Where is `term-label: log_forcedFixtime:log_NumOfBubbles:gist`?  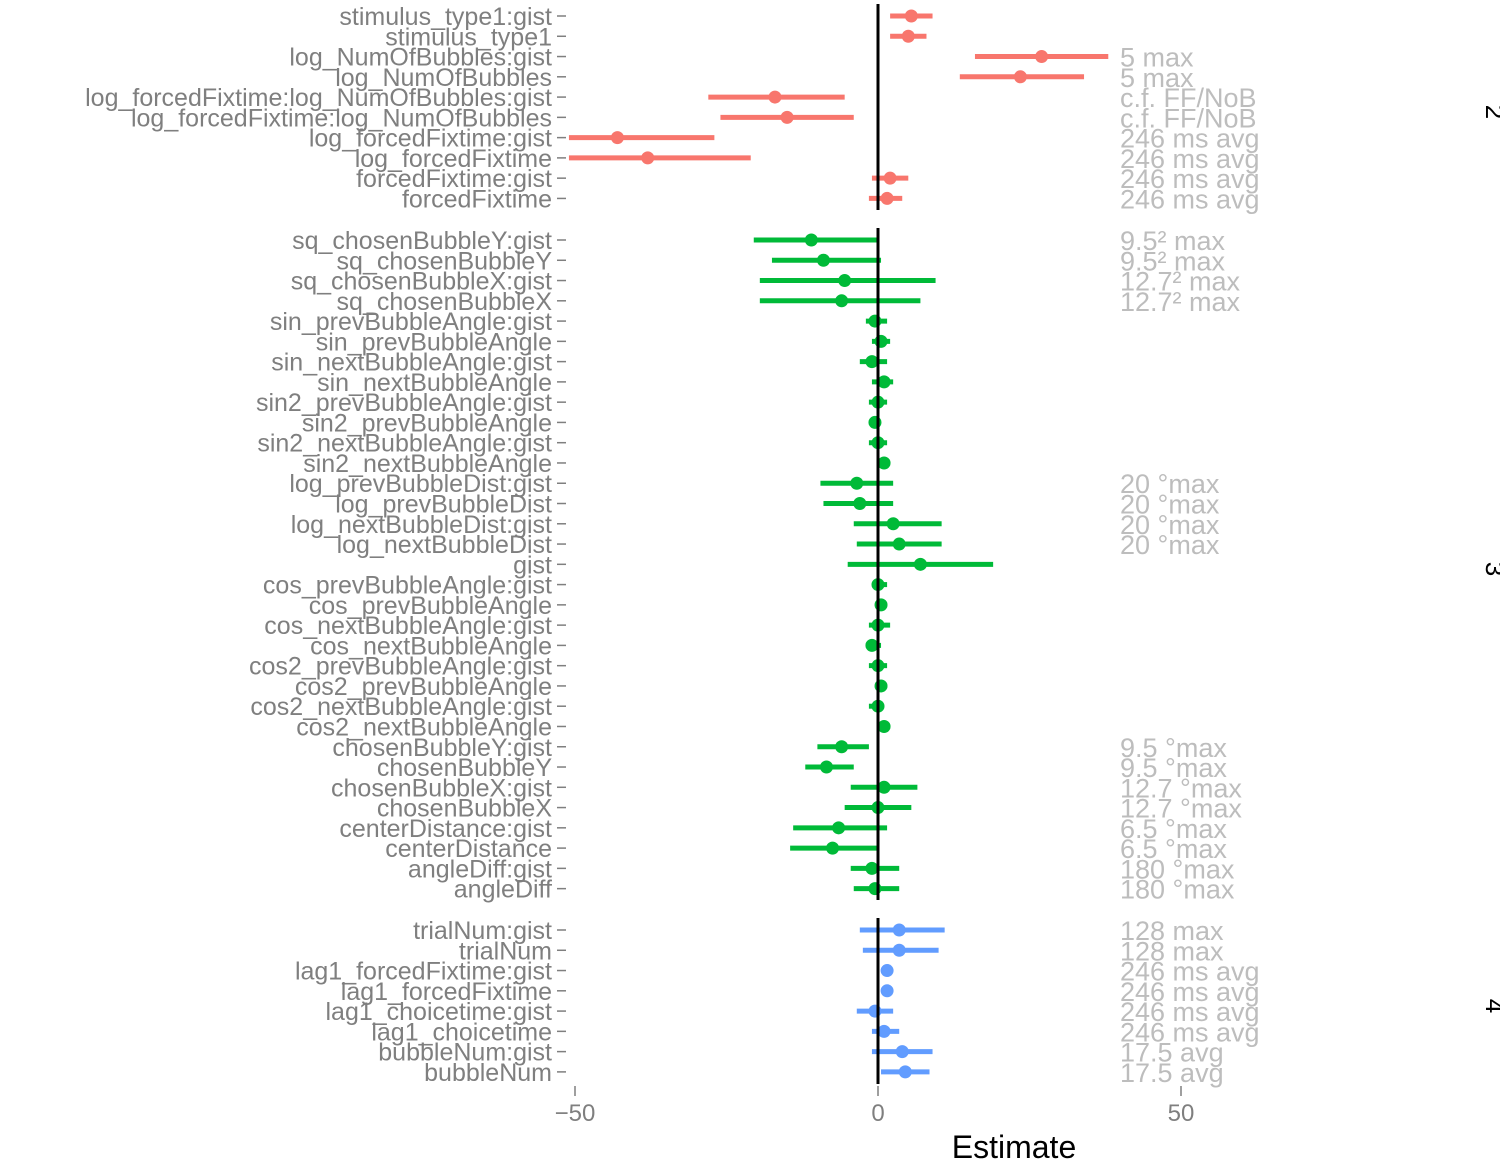
term-label: log_forcedFixtime:log_NumOfBubbles:gist is located at coordinates (318, 98).